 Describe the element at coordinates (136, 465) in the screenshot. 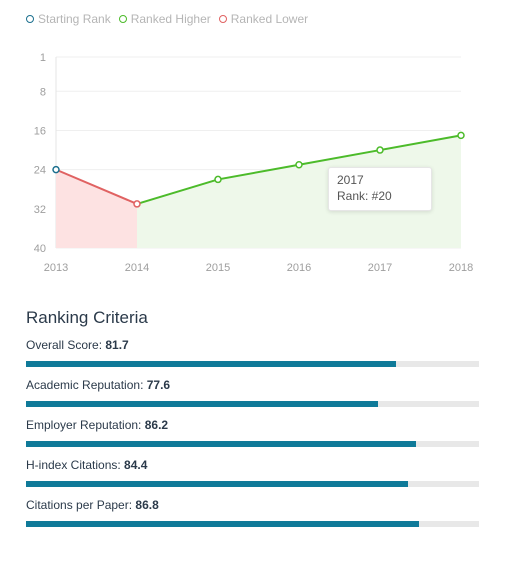

I see `criteria-value: 84.4` at that location.